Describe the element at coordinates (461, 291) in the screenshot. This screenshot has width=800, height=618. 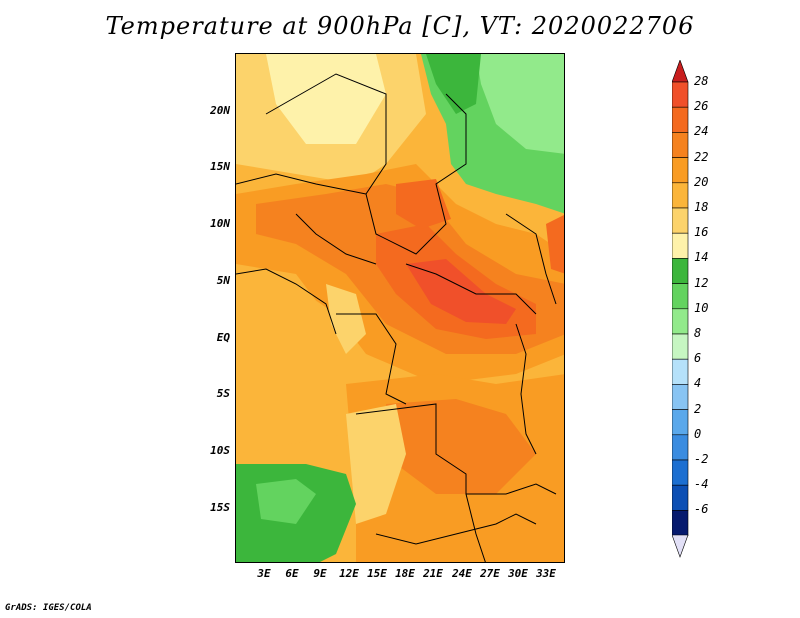
I see `zone-28c-central` at that location.